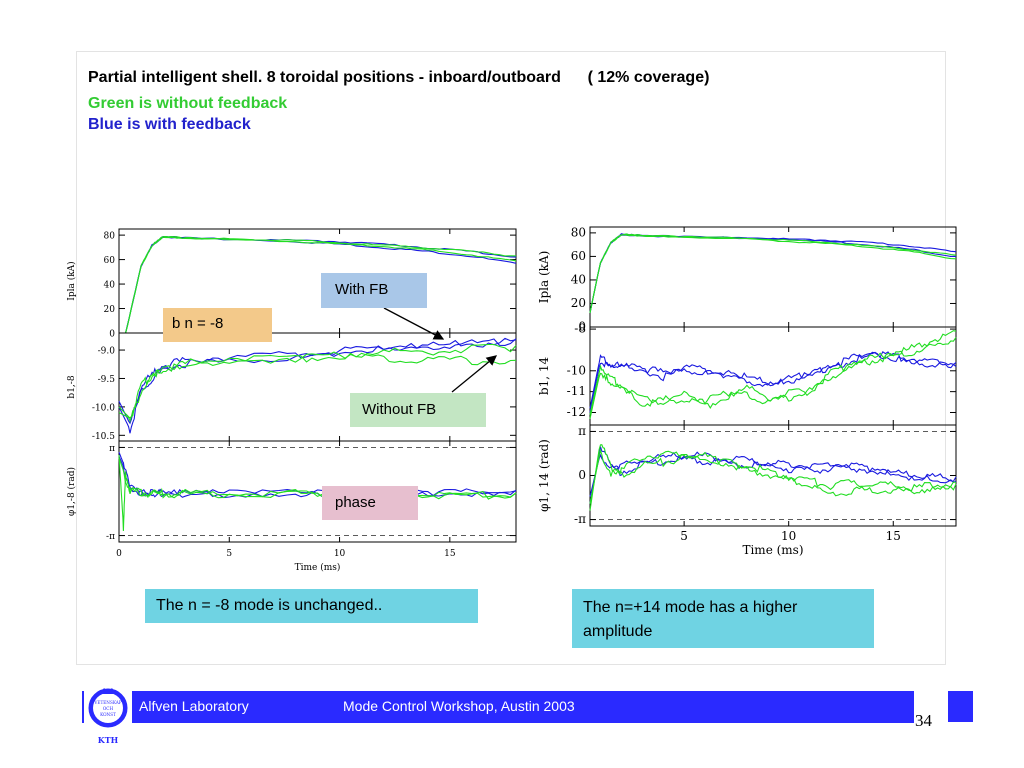  I want to click on page-number: 34, so click(923, 720).